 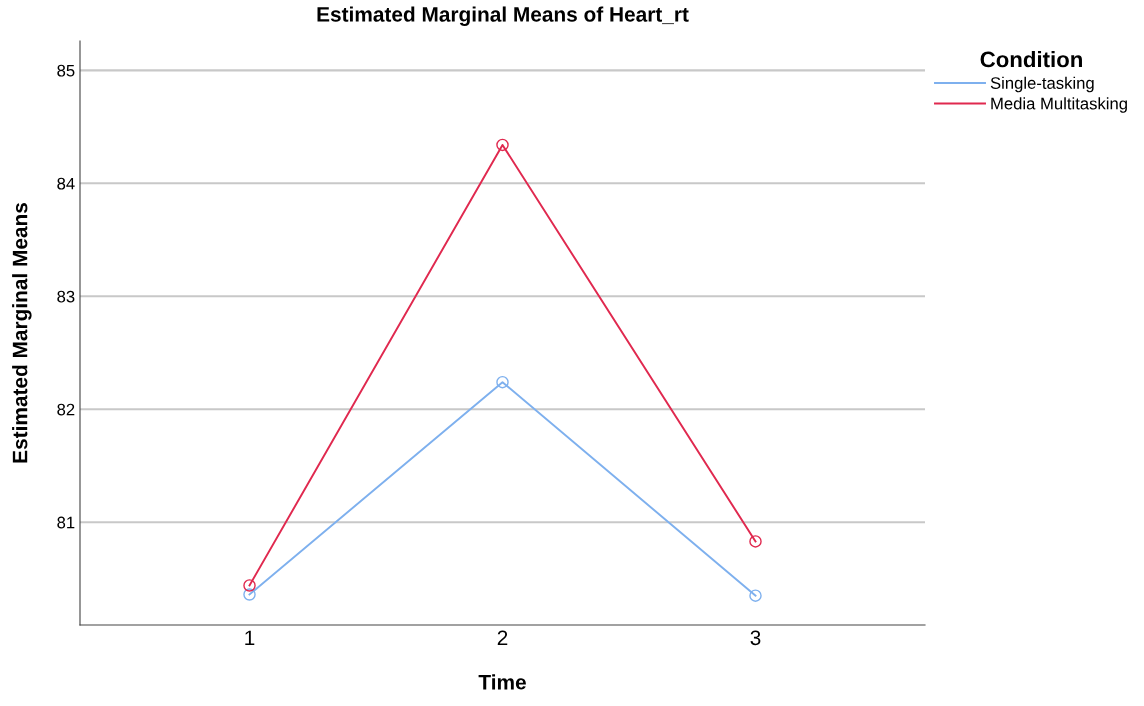 I want to click on y-tick-label: 83, so click(x=66, y=296).